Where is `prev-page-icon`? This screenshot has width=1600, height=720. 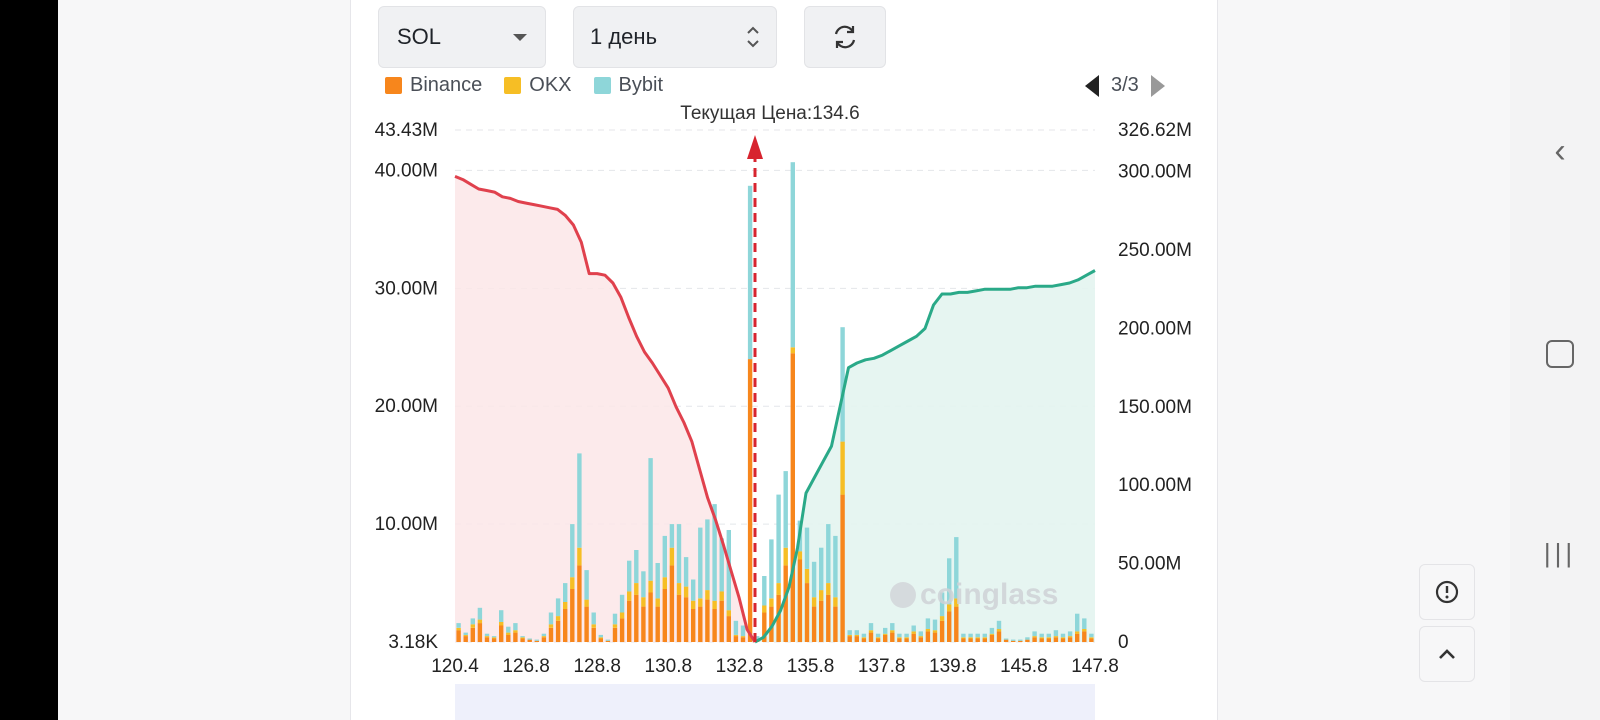
prev-page-icon is located at coordinates (1092, 85).